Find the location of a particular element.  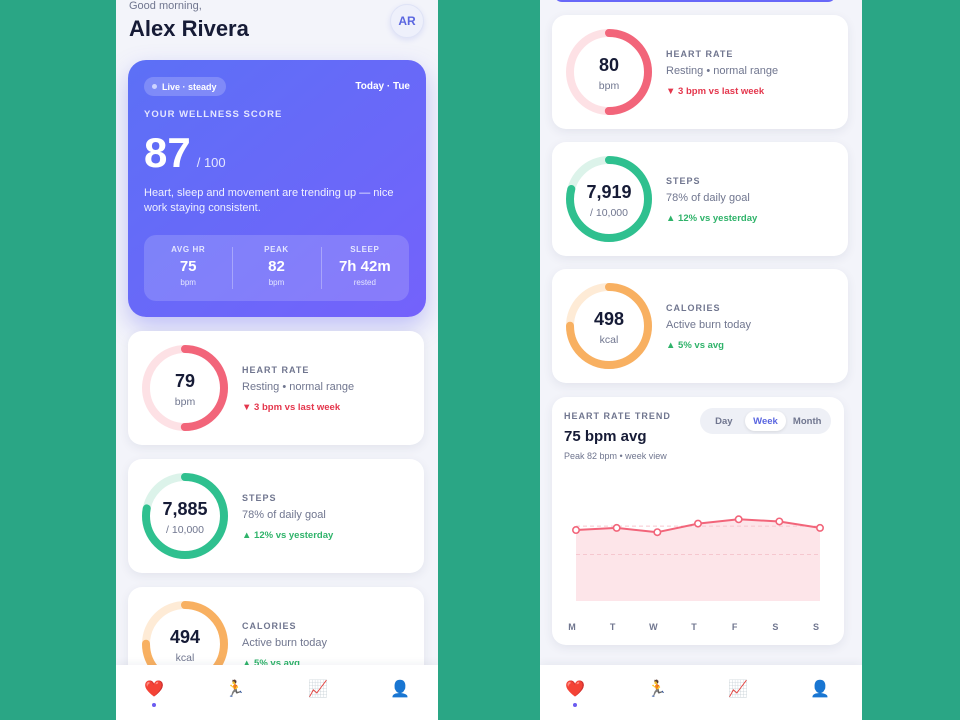

calories-ring: 498 kcal is located at coordinates (609, 326).